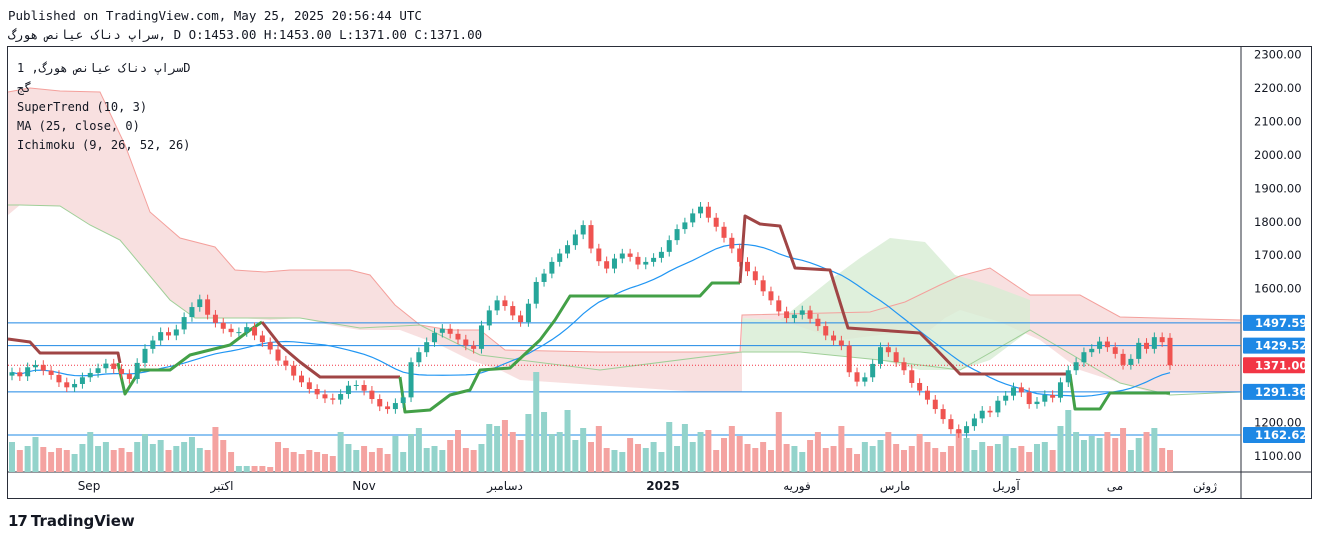 The image size is (1320, 541). Describe the element at coordinates (1278, 88) in the screenshot. I see `y-tick-label: 2200.00` at that location.